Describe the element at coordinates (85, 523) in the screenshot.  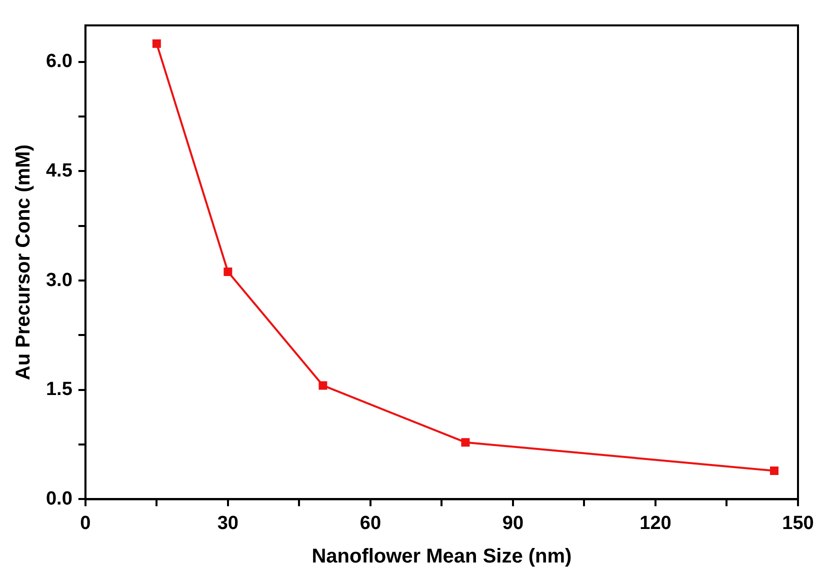
I see `x-tick-label: 0` at that location.